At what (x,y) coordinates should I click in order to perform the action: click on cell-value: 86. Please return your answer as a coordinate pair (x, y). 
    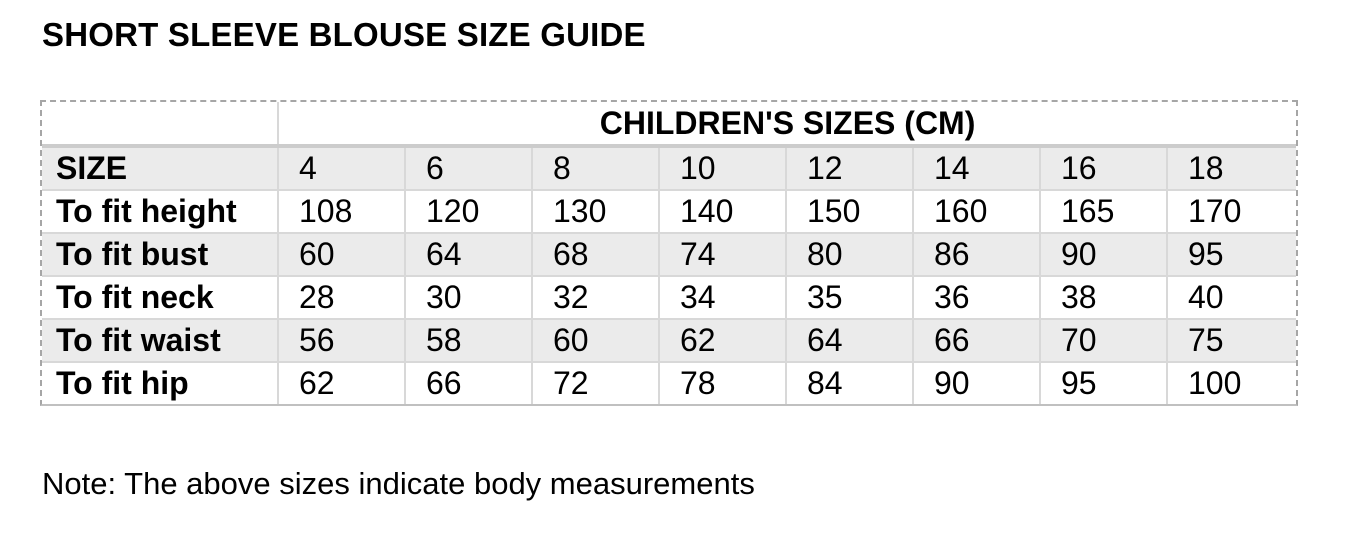
    Looking at the image, I should click on (976, 254).